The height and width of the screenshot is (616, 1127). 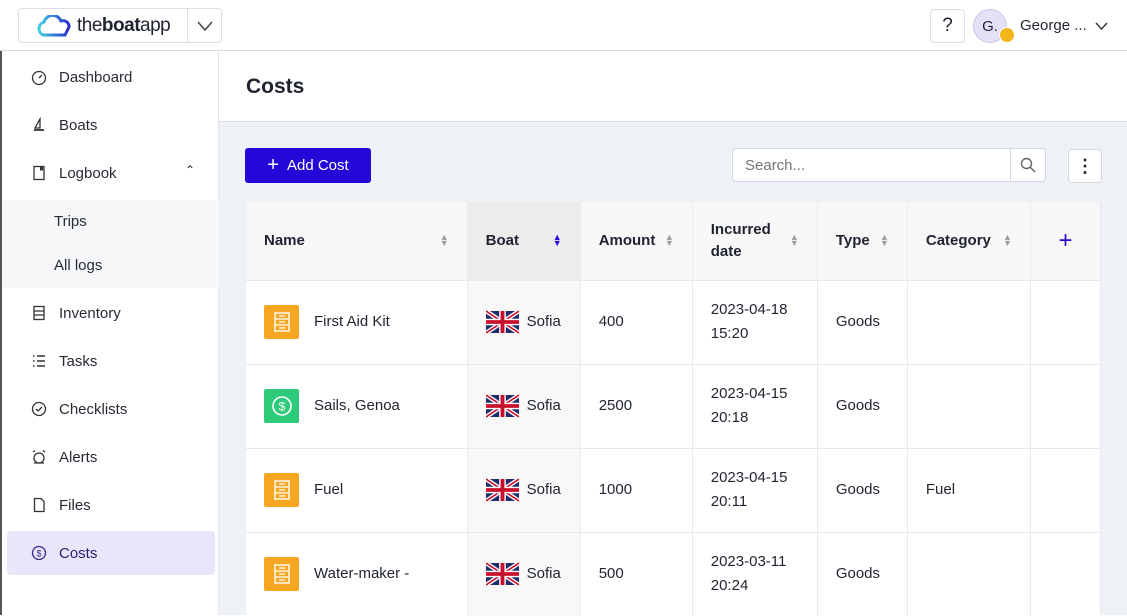 What do you see at coordinates (70, 221) in the screenshot?
I see `sidebar-item-trips: Trips` at bounding box center [70, 221].